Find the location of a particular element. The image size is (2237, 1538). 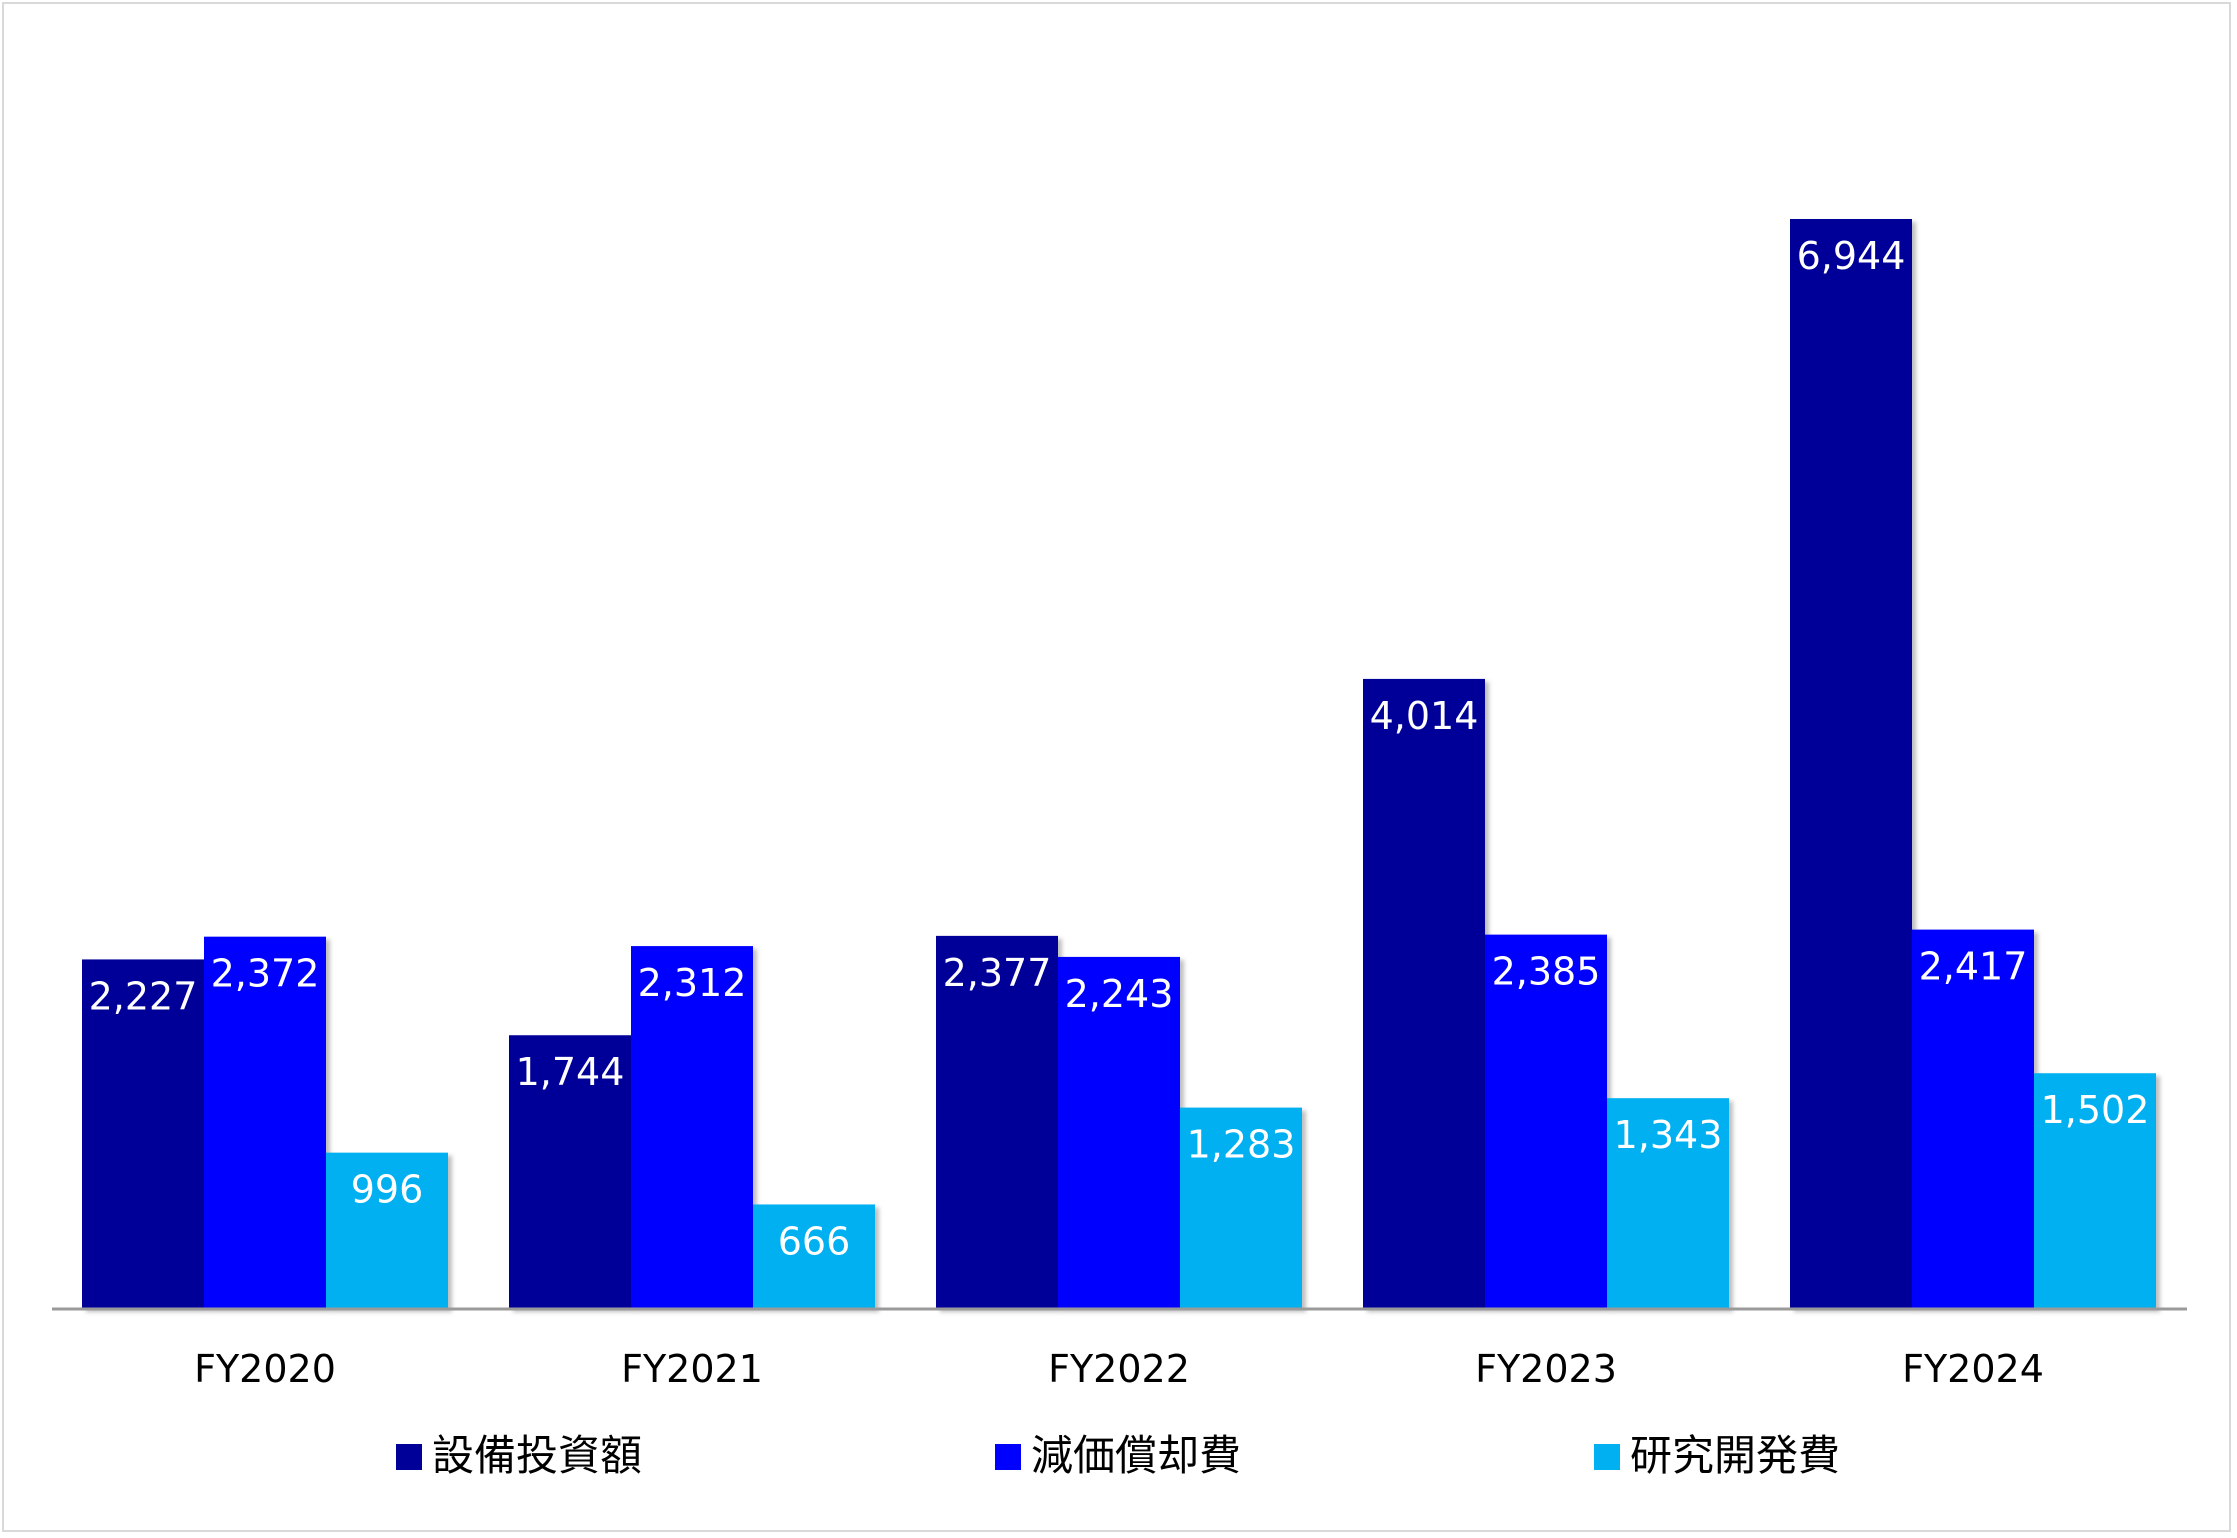

legend-label-series-2: 減価償却費 is located at coordinates (1136, 1455).